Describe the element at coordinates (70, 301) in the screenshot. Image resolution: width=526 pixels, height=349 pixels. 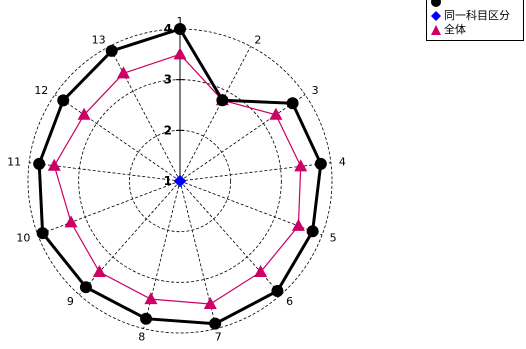
I see `category-label: 9` at that location.